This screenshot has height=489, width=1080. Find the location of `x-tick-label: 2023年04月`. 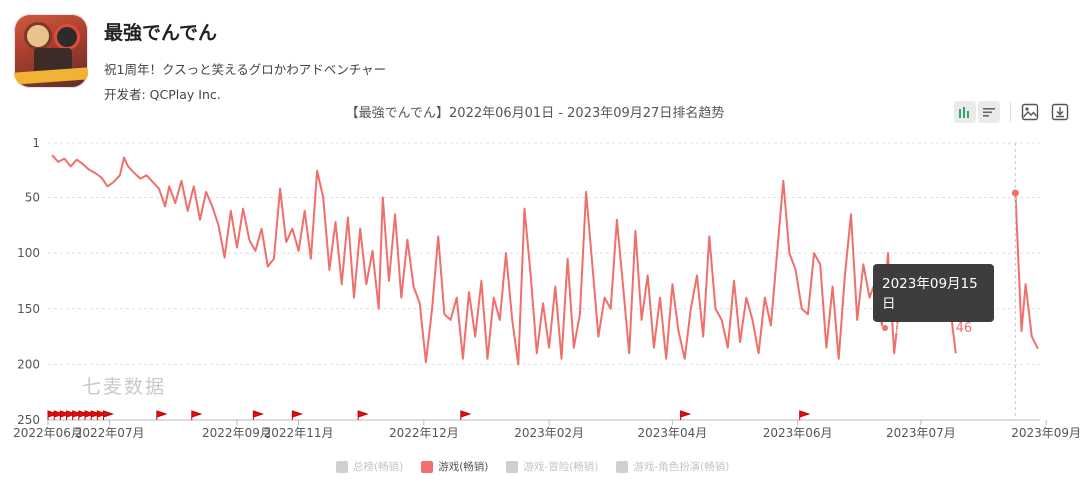

x-tick-label: 2023年04月 is located at coordinates (672, 433).